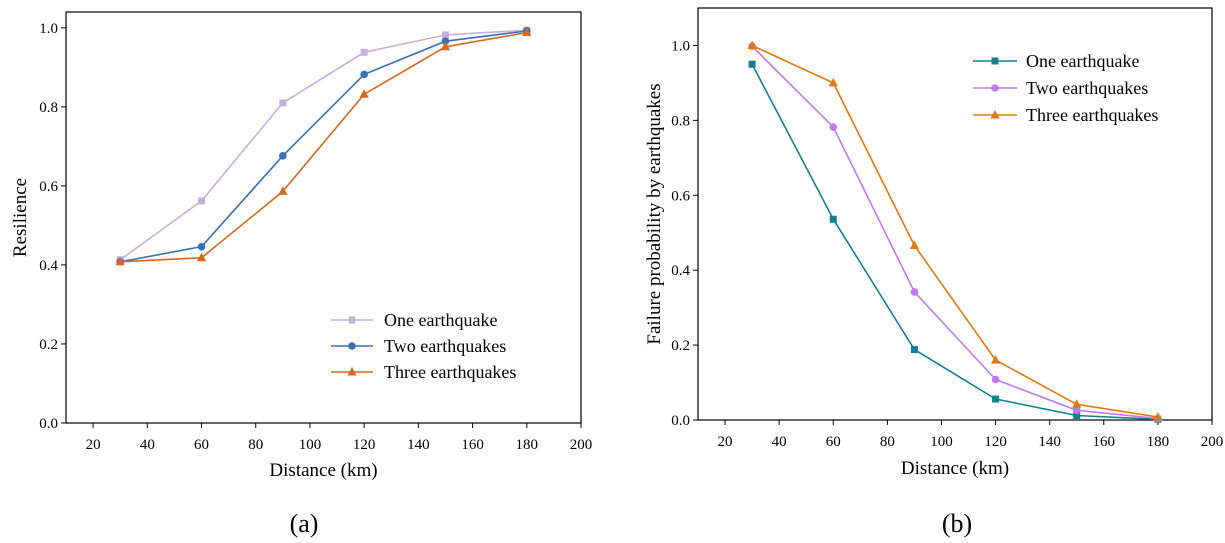 This screenshot has width=1225, height=543. What do you see at coordinates (1212, 442) in the screenshot?
I see `x-tick-label: 200` at bounding box center [1212, 442].